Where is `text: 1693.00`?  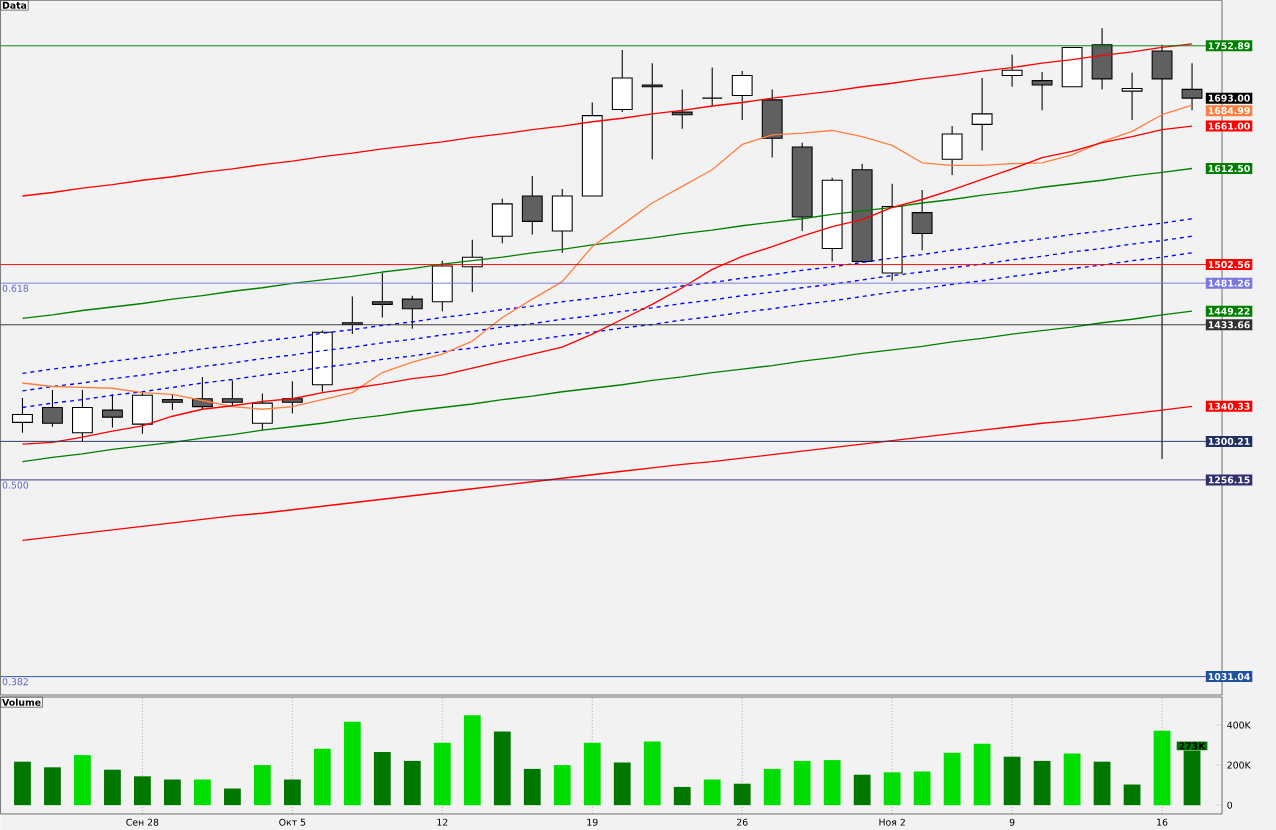
text: 1693.00 is located at coordinates (1229, 98).